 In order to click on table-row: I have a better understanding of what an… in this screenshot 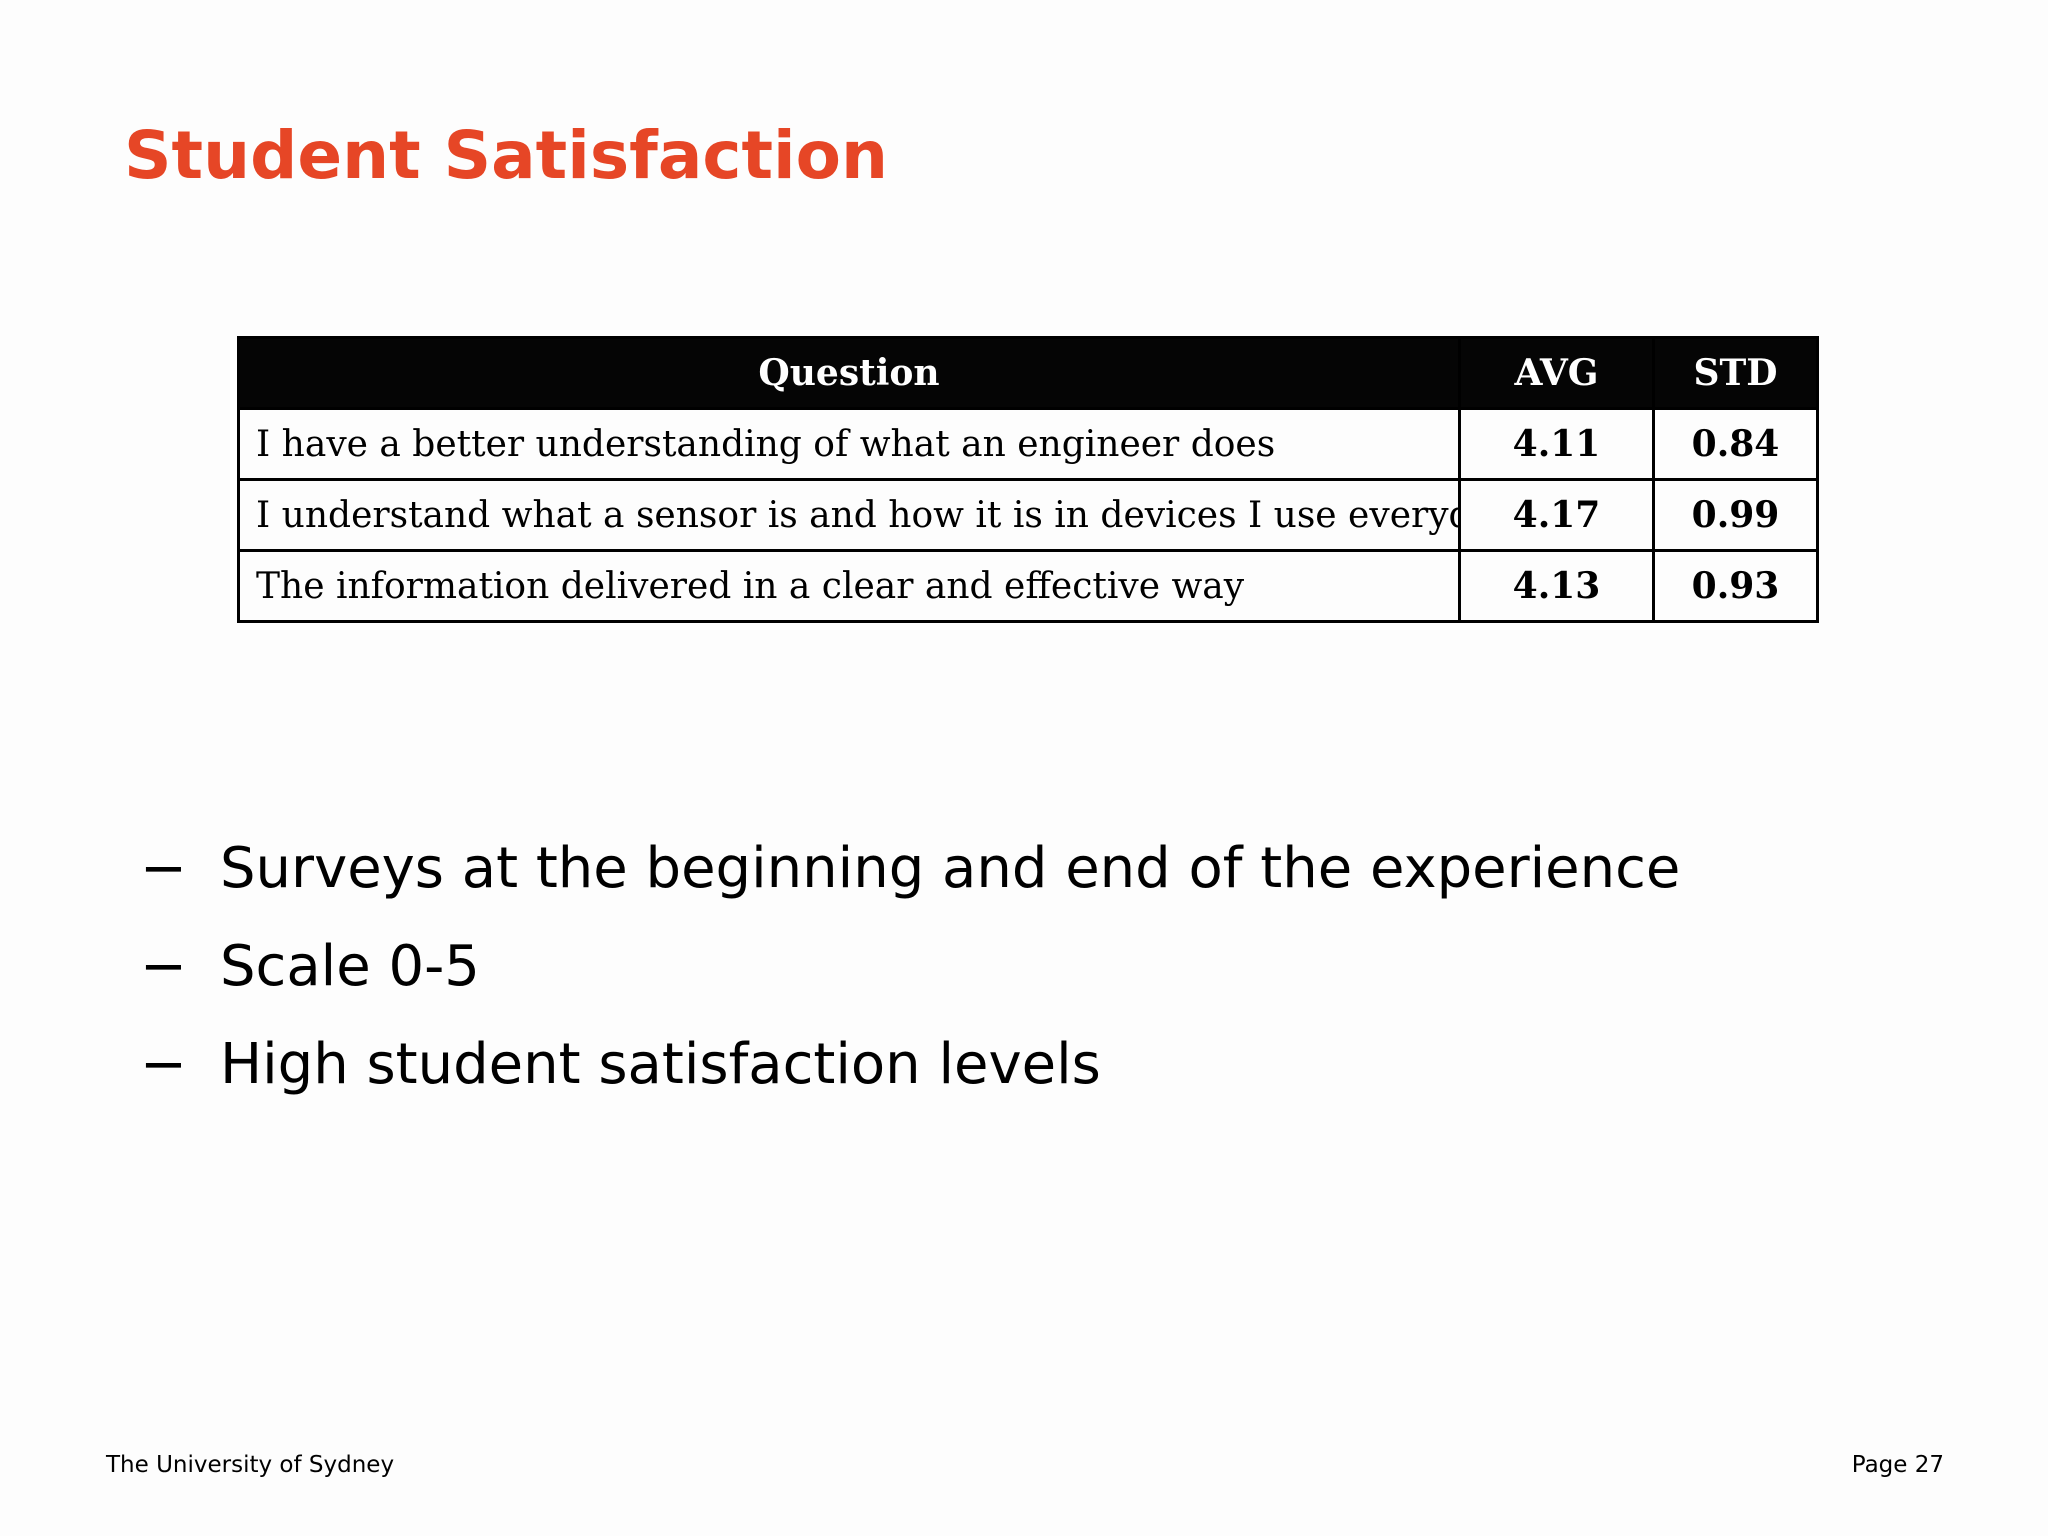, I will do `click(1028, 444)`.